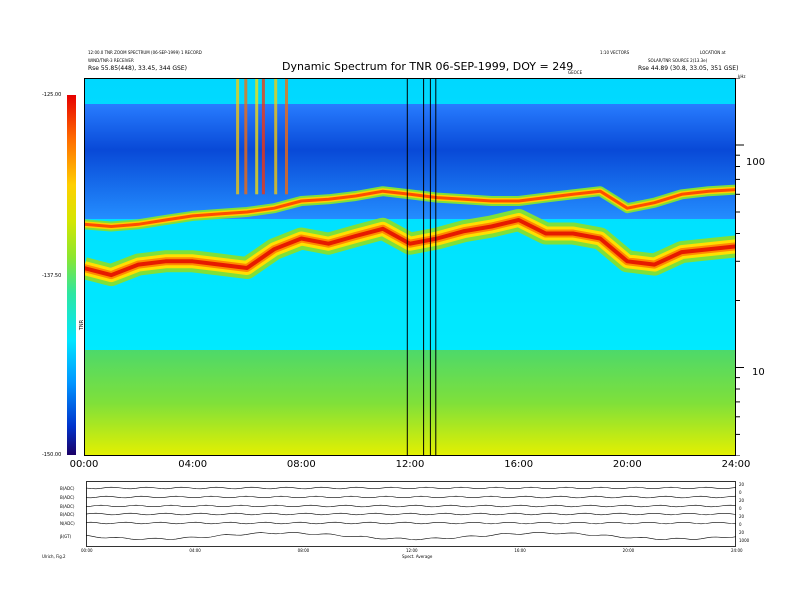  What do you see at coordinates (615, 52) in the screenshot?
I see `header-right-line1: 1:10 VECTORS` at bounding box center [615, 52].